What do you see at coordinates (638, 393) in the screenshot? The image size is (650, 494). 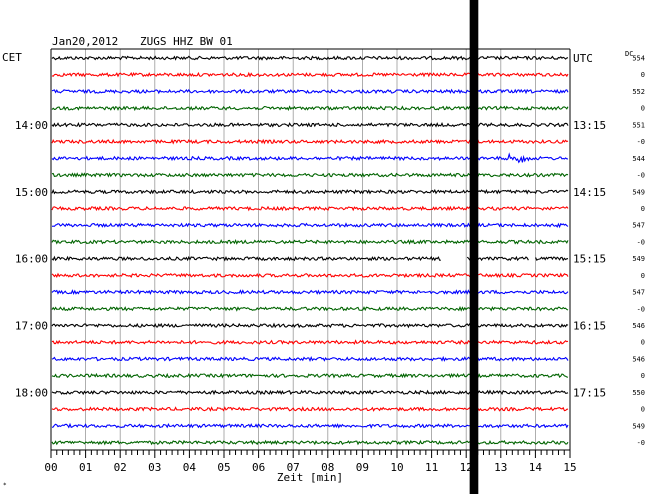 I see `dc-value: 550` at bounding box center [638, 393].